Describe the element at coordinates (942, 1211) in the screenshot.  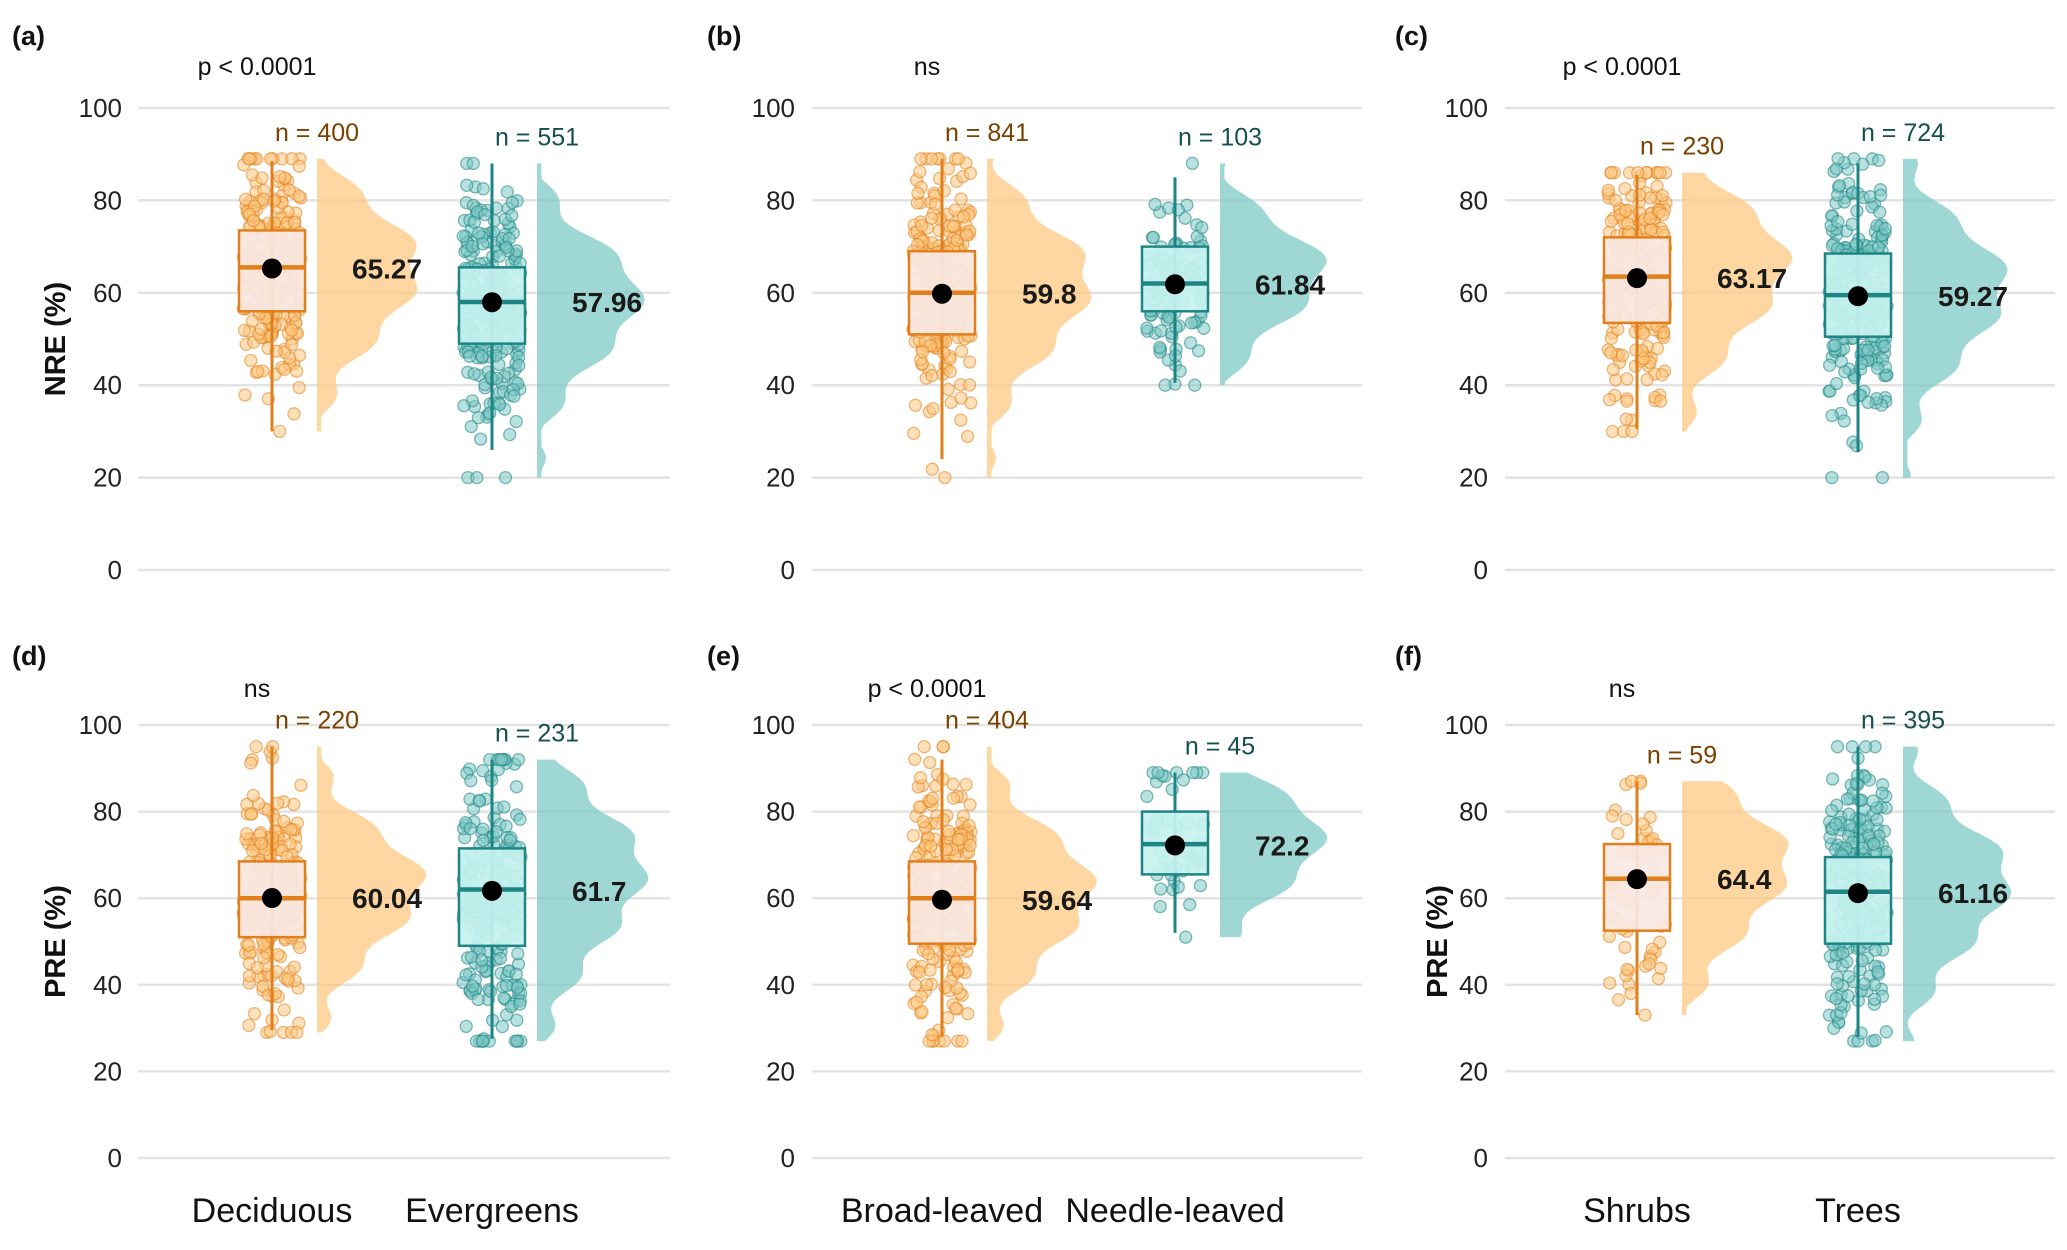
I see `x-category-label: Broad-leaved` at that location.